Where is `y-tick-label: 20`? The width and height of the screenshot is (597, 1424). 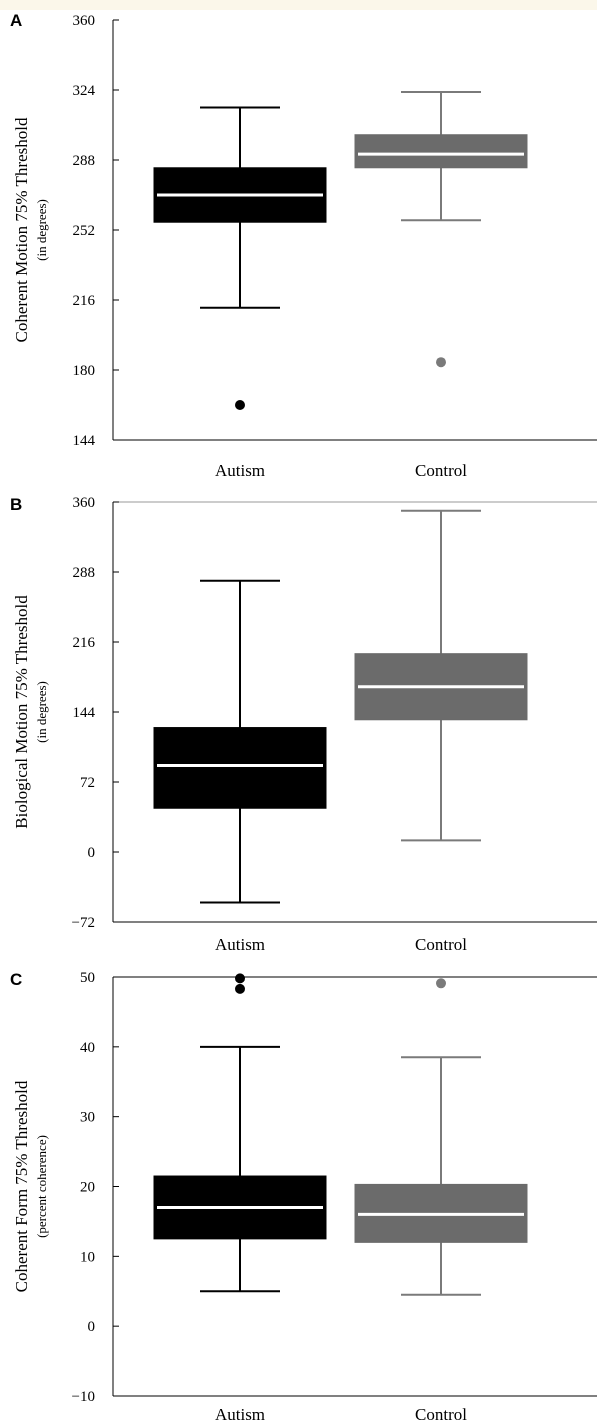 y-tick-label: 20 is located at coordinates (87, 1188).